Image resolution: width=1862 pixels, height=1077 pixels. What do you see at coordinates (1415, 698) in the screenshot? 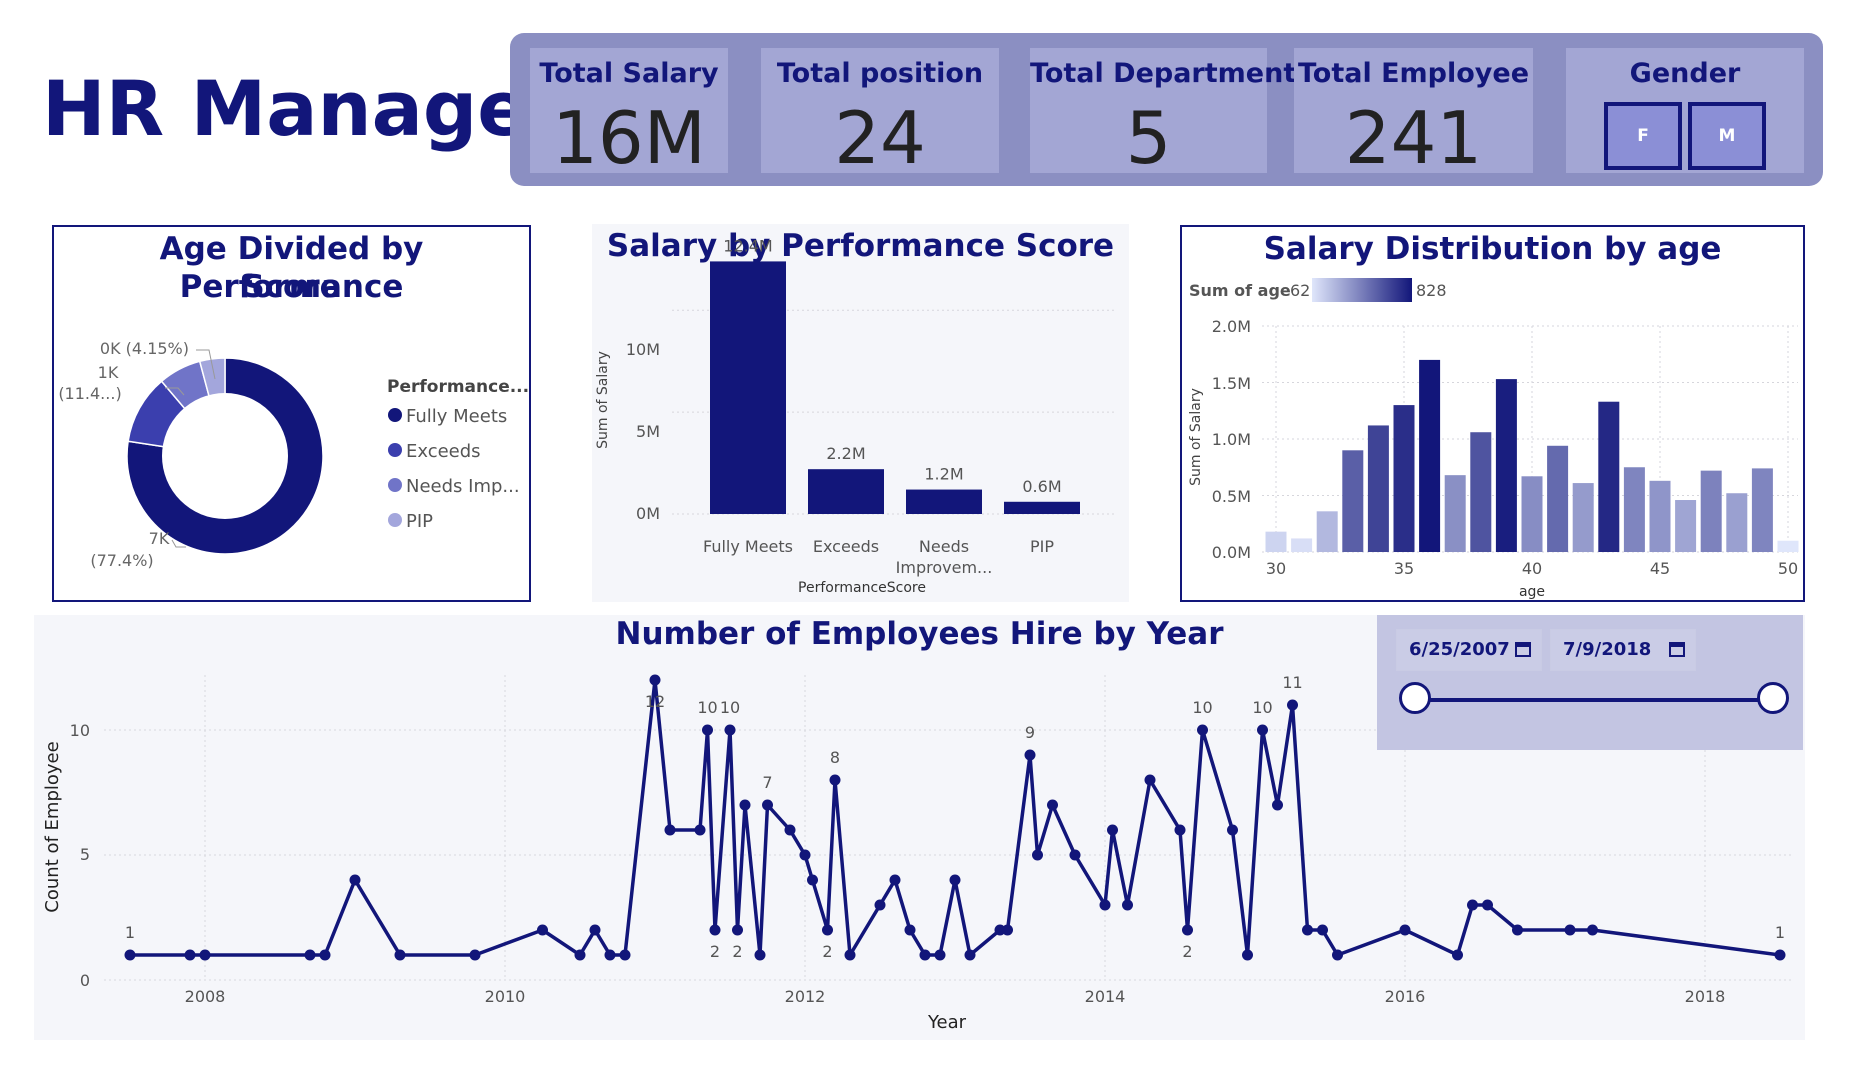
I see `date-range-start-handle` at bounding box center [1415, 698].